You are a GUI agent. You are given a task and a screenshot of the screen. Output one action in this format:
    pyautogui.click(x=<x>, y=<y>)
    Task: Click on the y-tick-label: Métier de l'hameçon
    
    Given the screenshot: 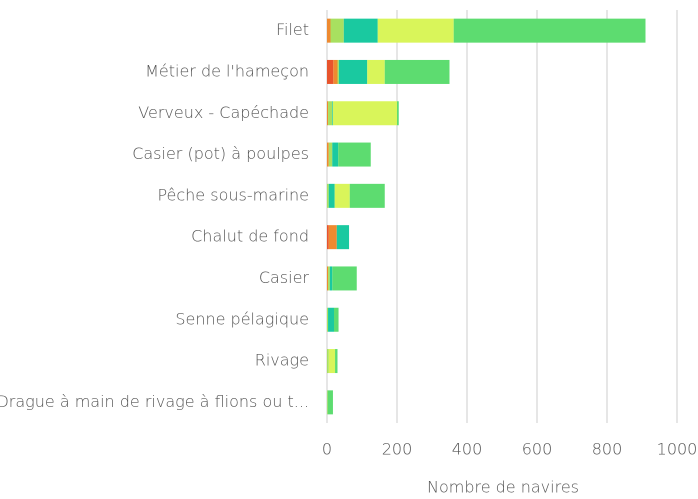 What is the action you would take?
    pyautogui.click(x=227, y=70)
    